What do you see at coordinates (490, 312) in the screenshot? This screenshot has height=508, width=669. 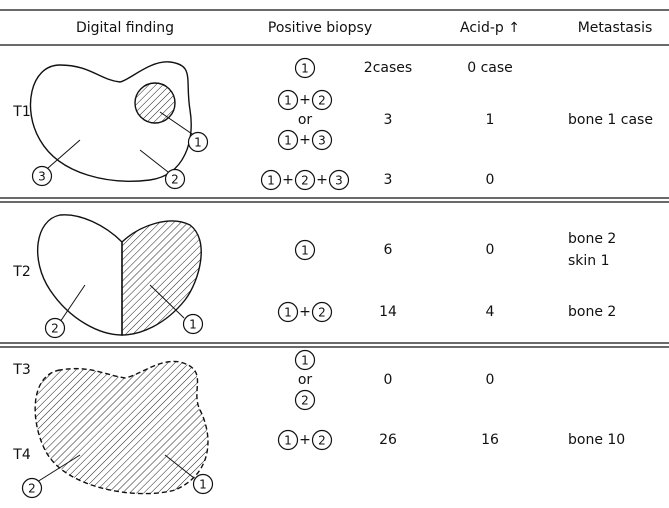 I see `acid-cell: 4` at bounding box center [490, 312].